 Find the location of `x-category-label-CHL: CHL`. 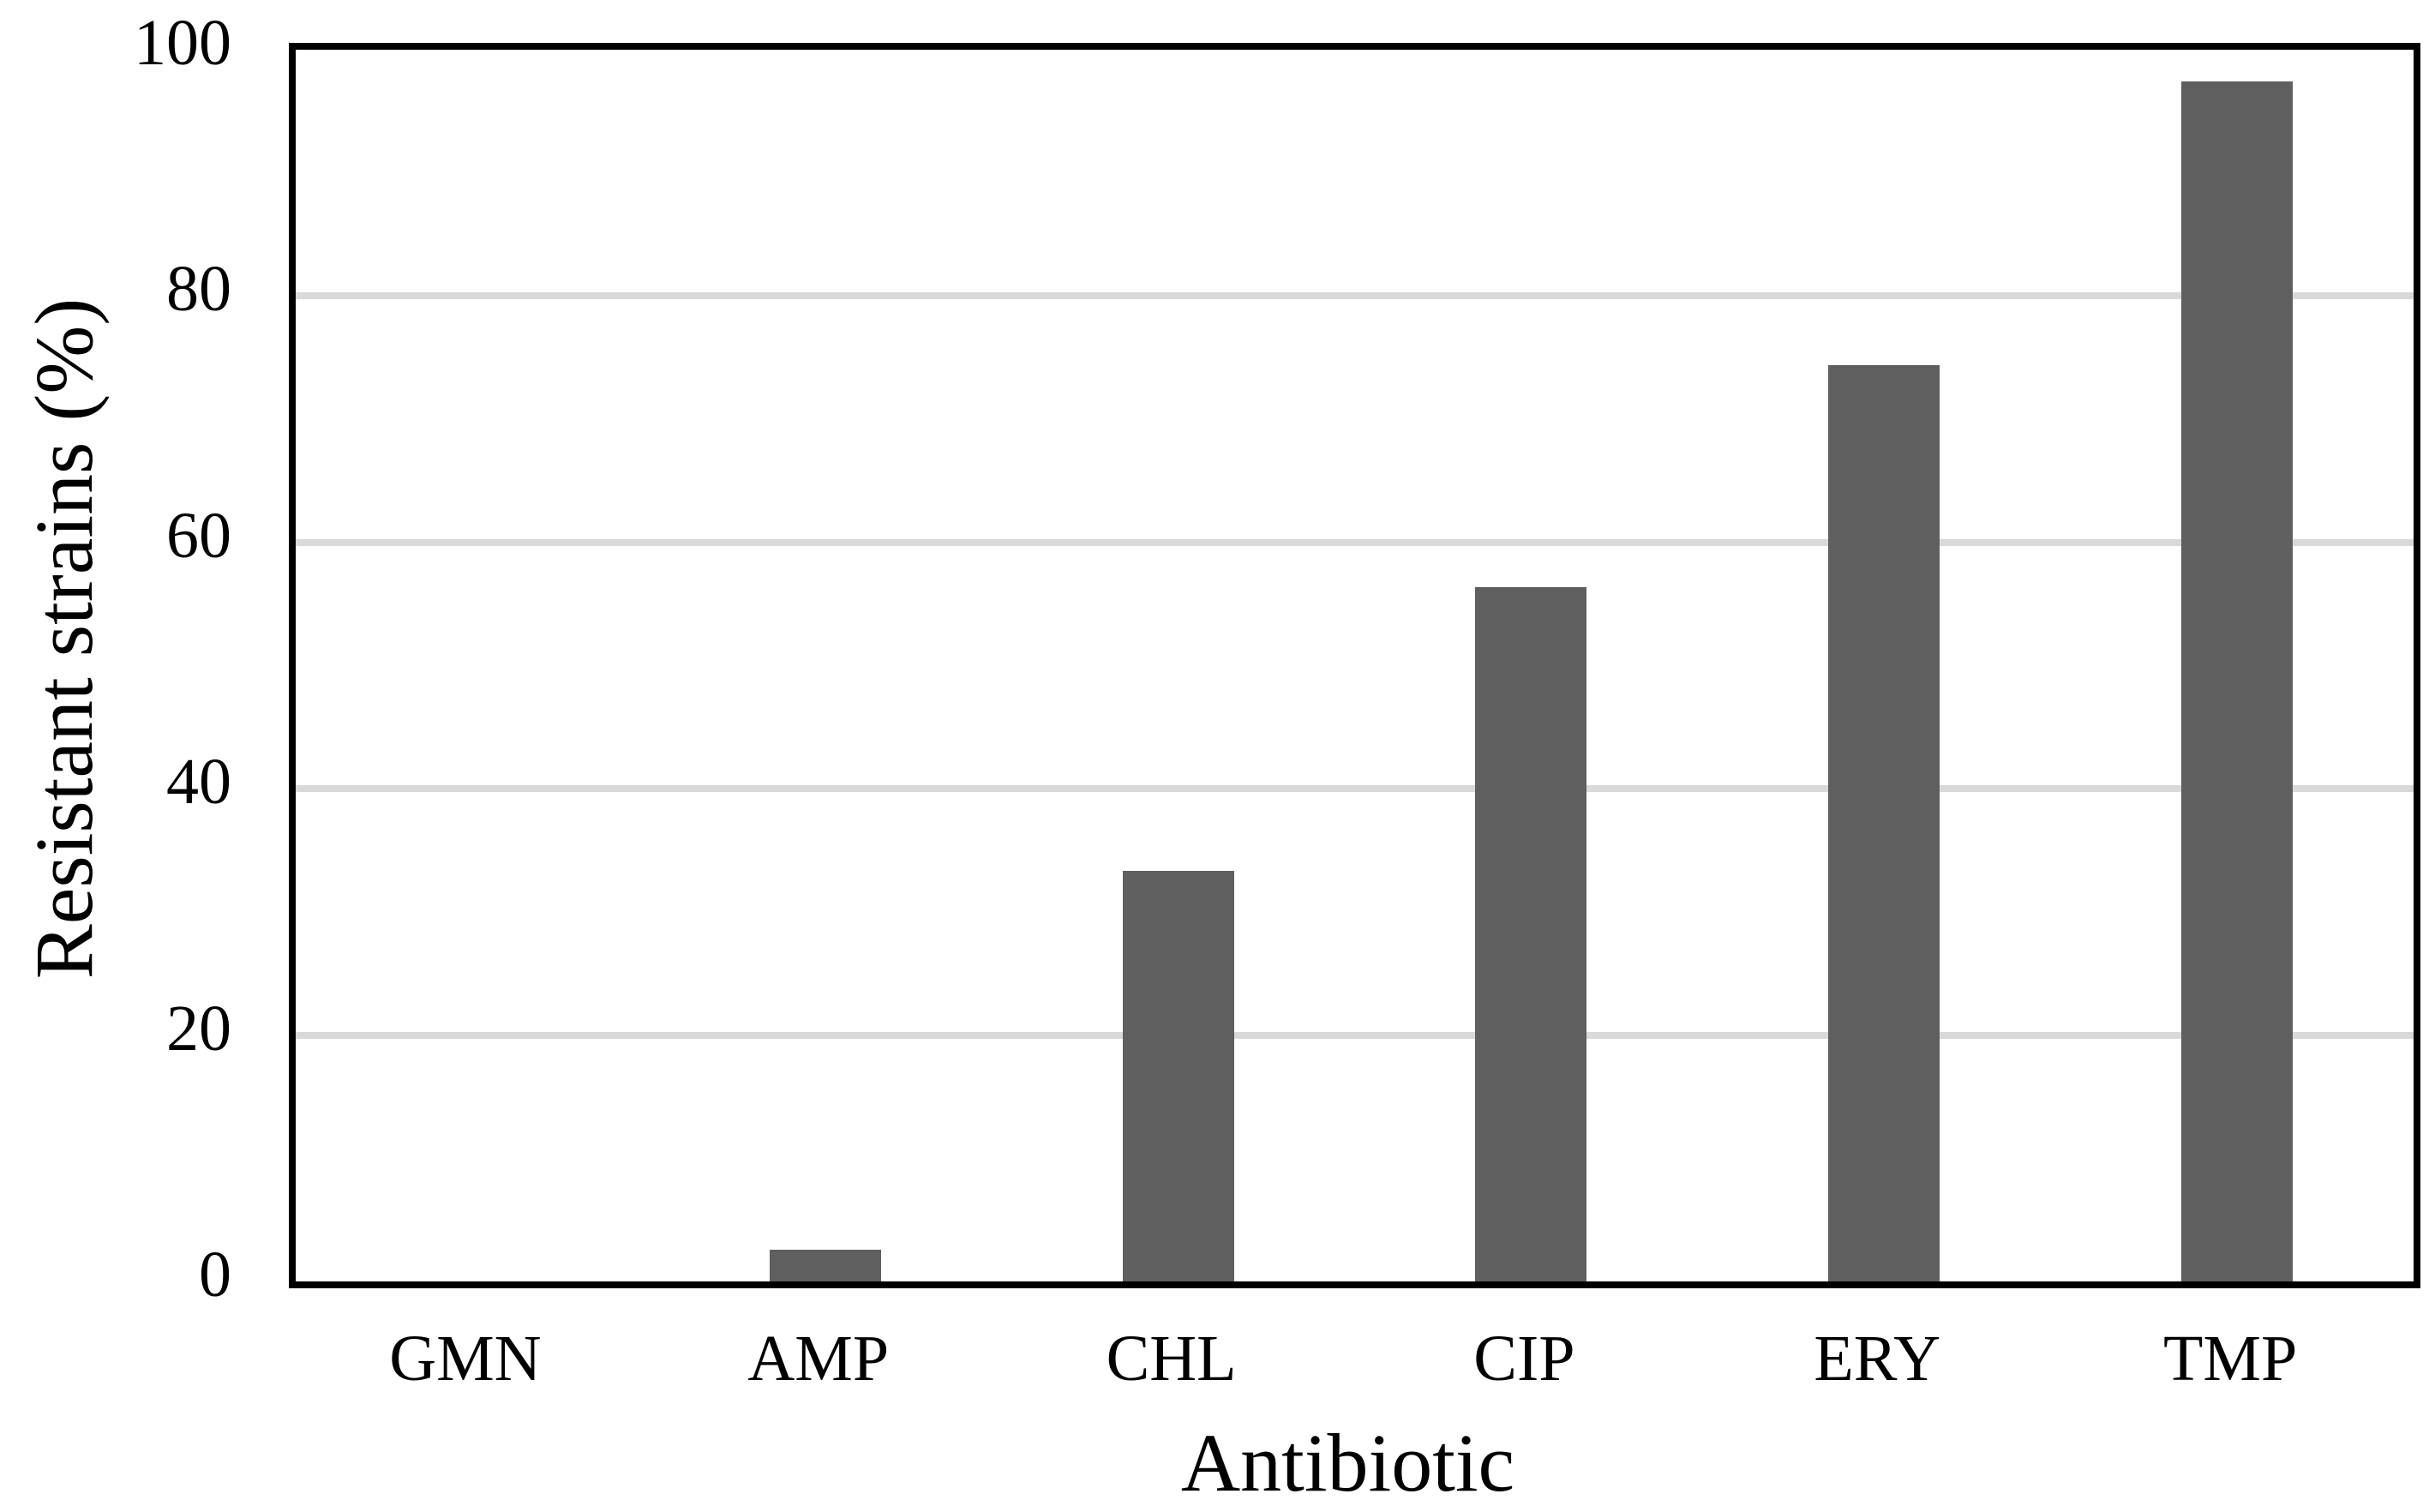

x-category-label-CHL: CHL is located at coordinates (1172, 1359).